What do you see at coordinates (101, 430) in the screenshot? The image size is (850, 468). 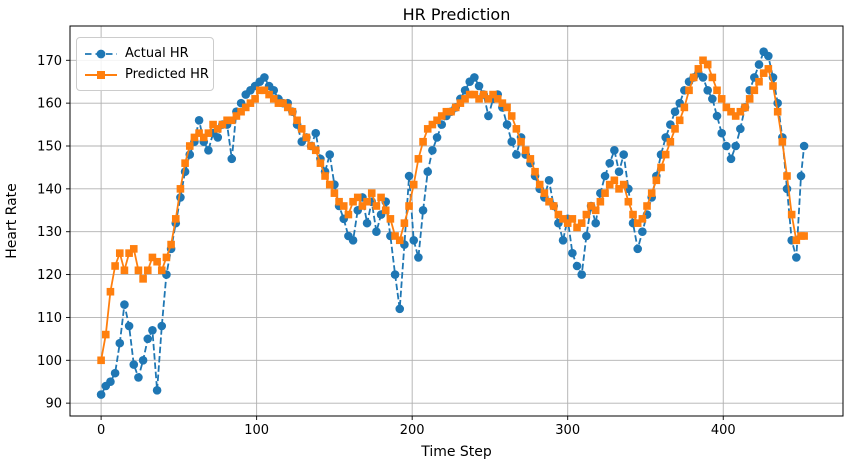 I see `x-tick-label: 0` at bounding box center [101, 430].